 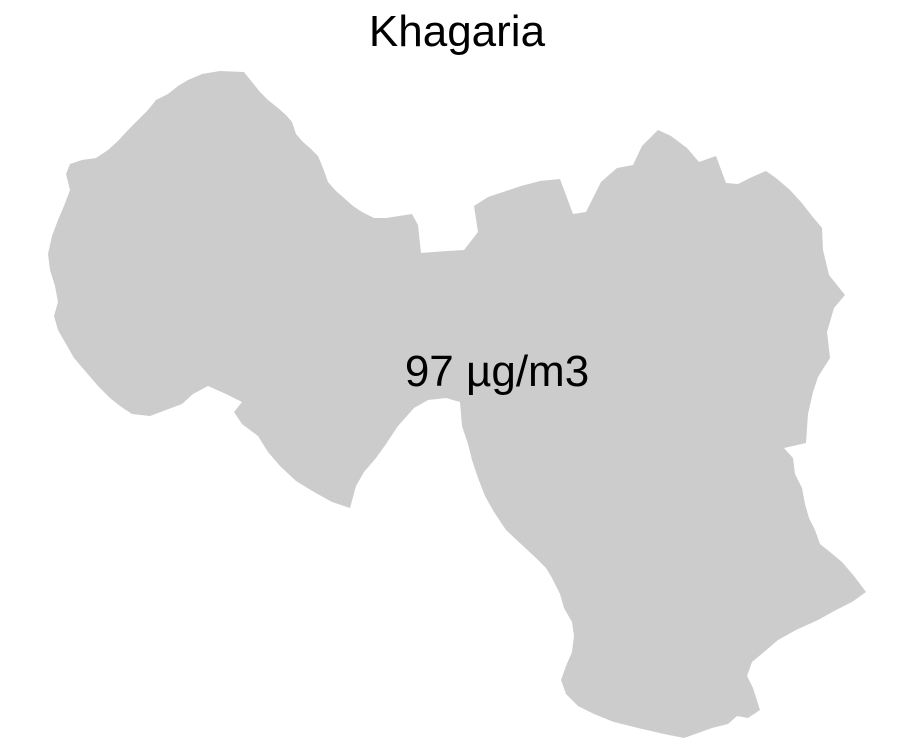 I want to click on pm25-value-label: 97 µg/m3, so click(x=497, y=371).